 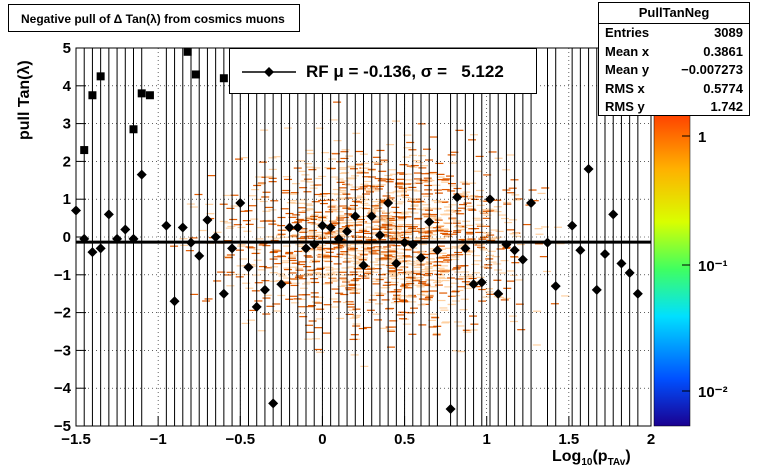 What do you see at coordinates (713, 266) in the screenshot?
I see `color-scale-tick-label: 10⁻¹` at bounding box center [713, 266].